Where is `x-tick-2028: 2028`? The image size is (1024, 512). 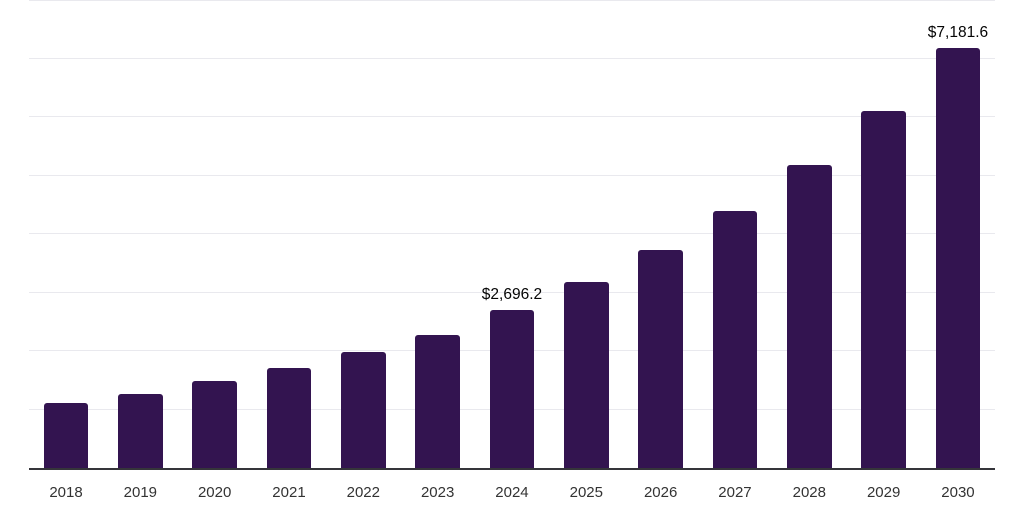 x-tick-2028: 2028 is located at coordinates (809, 492).